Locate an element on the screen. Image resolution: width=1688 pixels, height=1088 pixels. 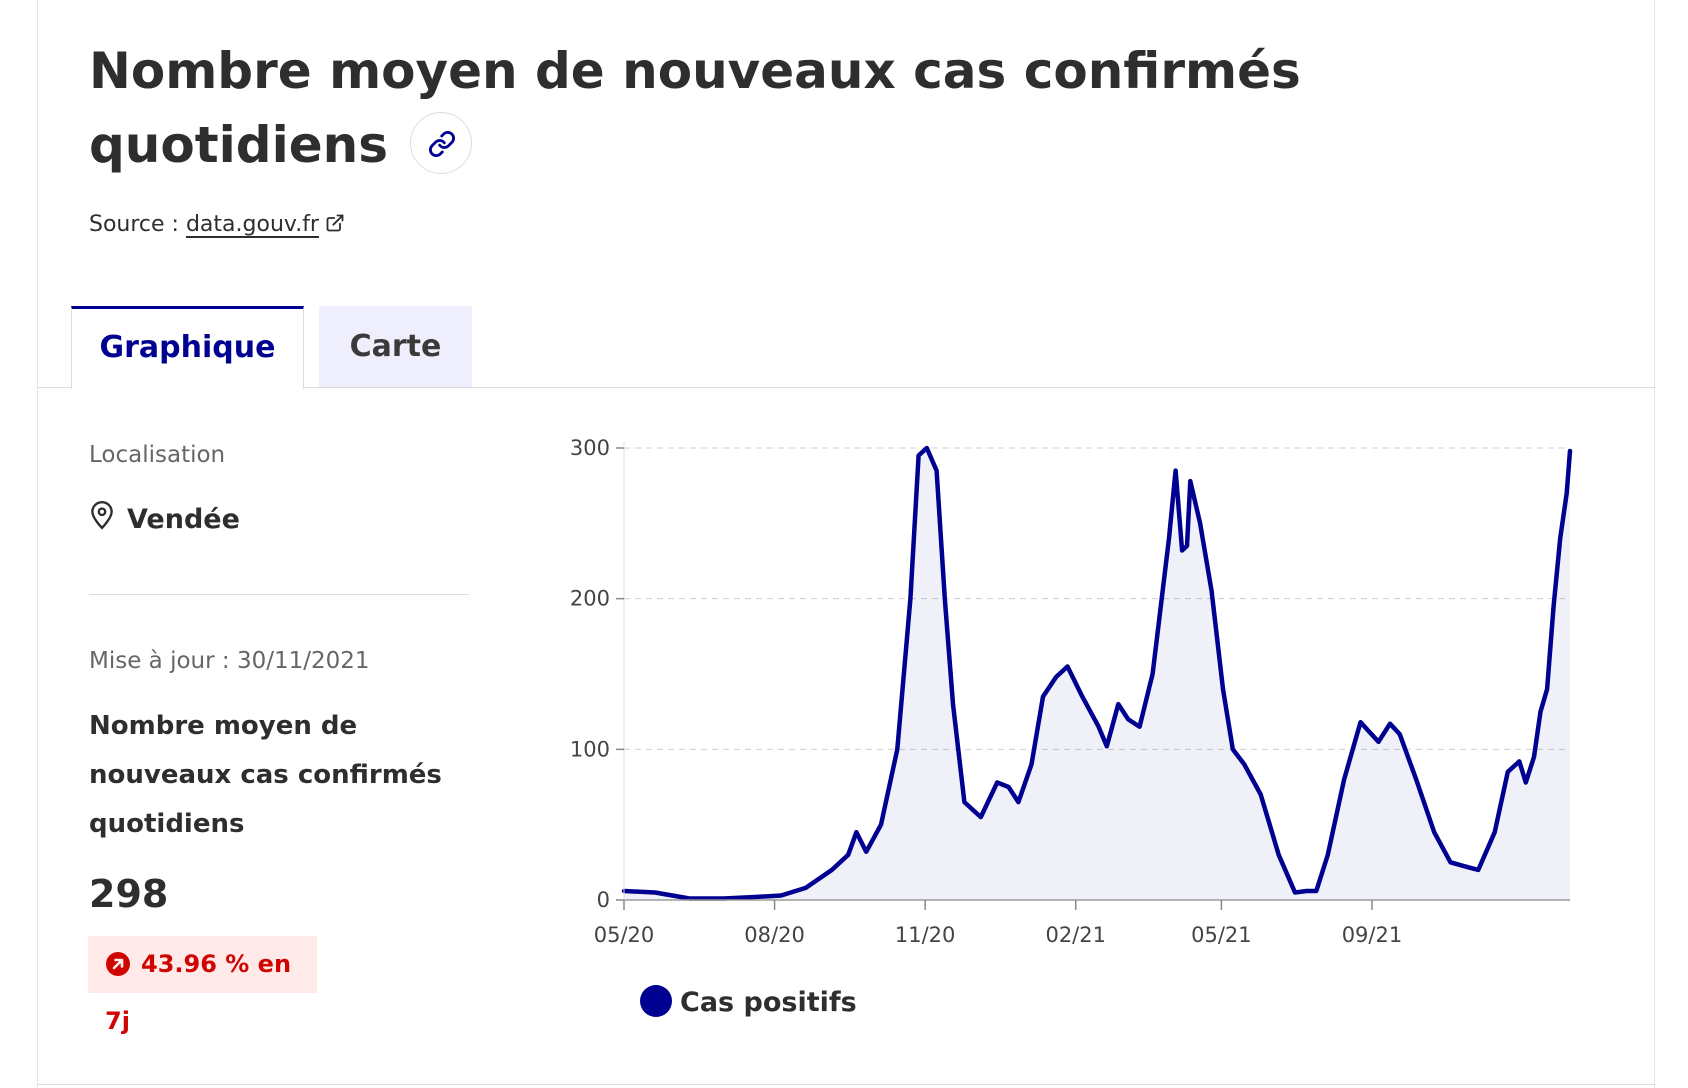
y-tick-label: 100 is located at coordinates (590, 749).